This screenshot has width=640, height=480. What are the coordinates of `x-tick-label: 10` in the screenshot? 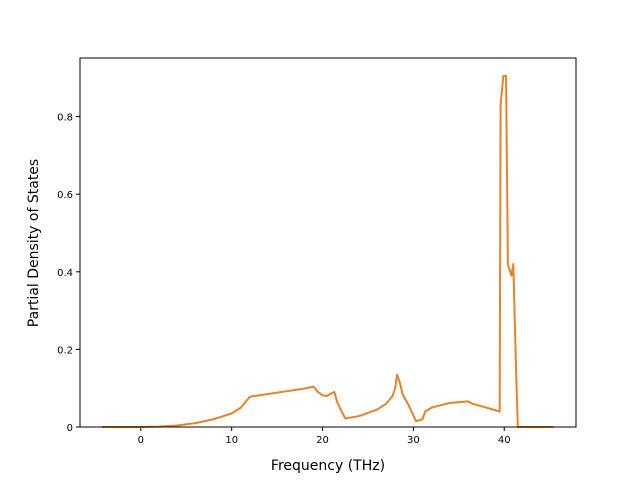 It's located at (231, 440).